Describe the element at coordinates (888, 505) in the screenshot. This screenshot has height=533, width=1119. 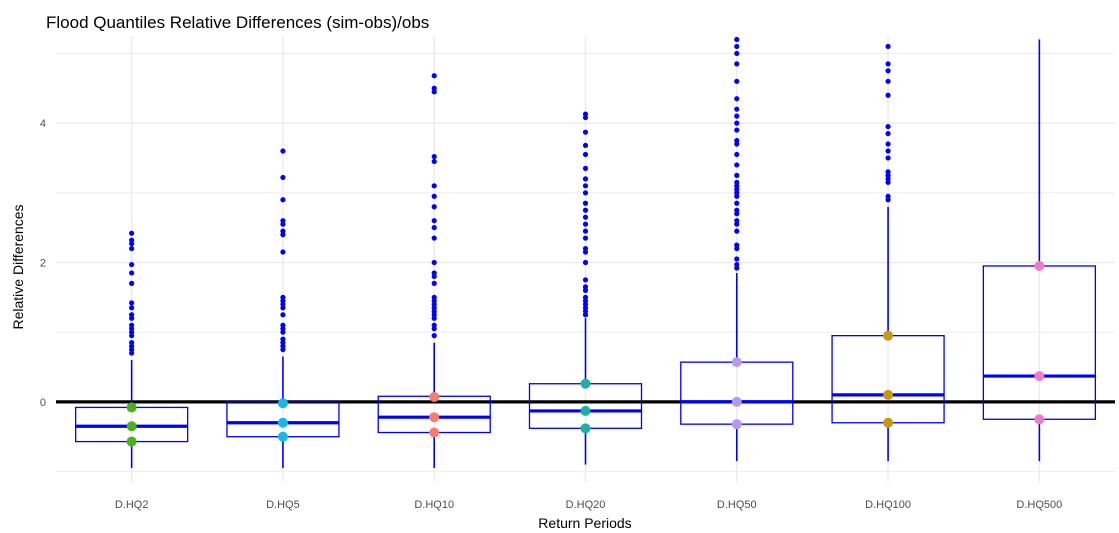
I see `x-tick-label: D.HQ100` at that location.